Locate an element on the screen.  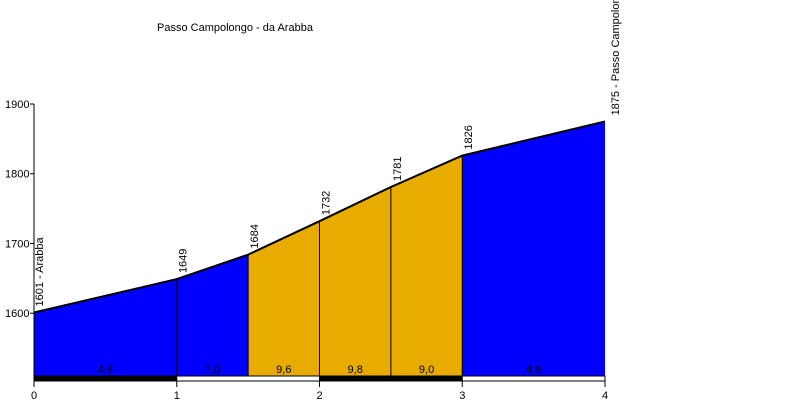
gradient-label-1: 4,8 is located at coordinates (105, 370).